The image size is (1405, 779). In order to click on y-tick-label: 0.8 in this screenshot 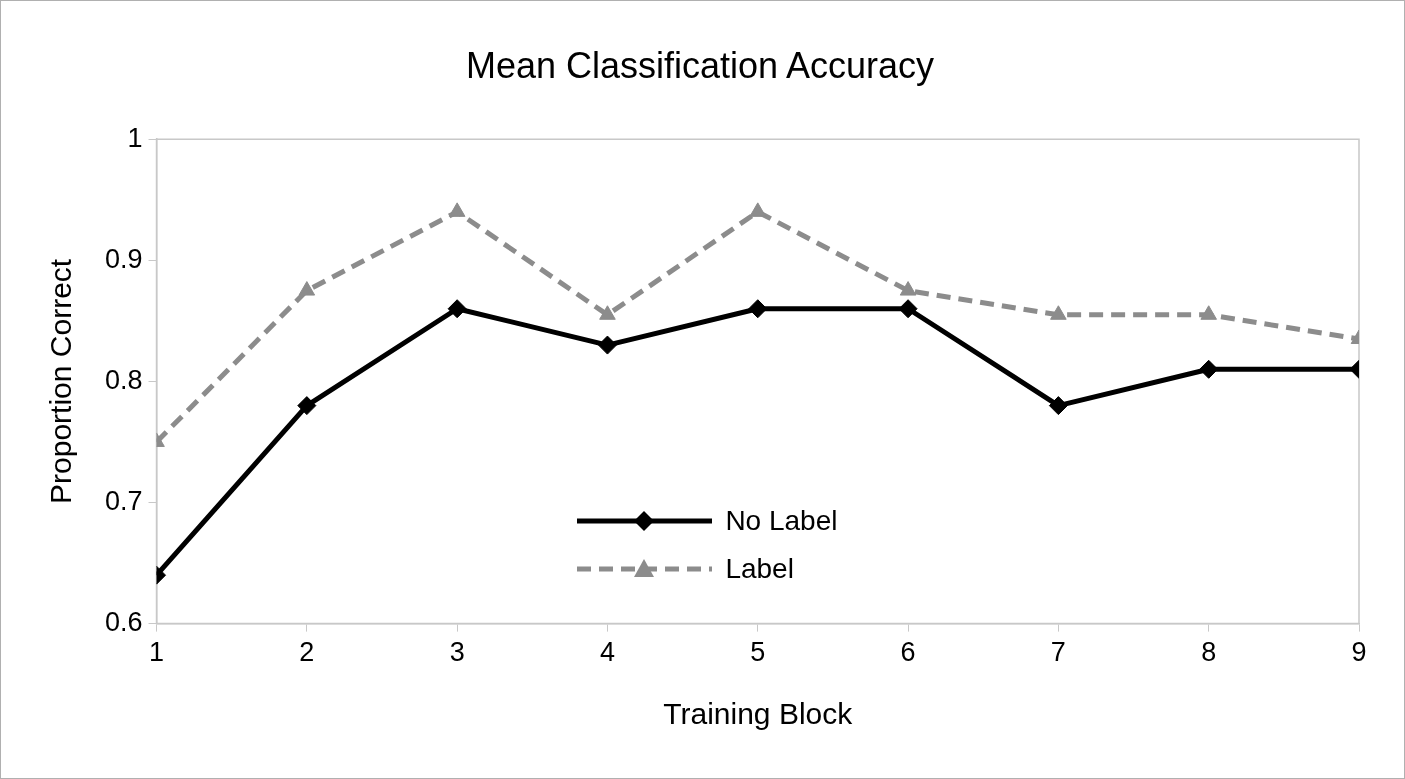, I will do `click(123, 379)`.